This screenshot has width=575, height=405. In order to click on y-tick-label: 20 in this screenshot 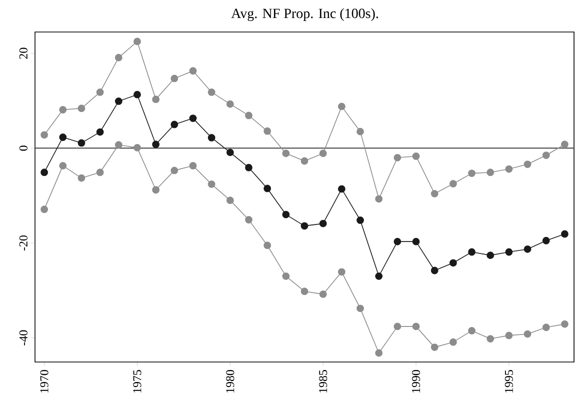, I will do `click(23, 53)`.